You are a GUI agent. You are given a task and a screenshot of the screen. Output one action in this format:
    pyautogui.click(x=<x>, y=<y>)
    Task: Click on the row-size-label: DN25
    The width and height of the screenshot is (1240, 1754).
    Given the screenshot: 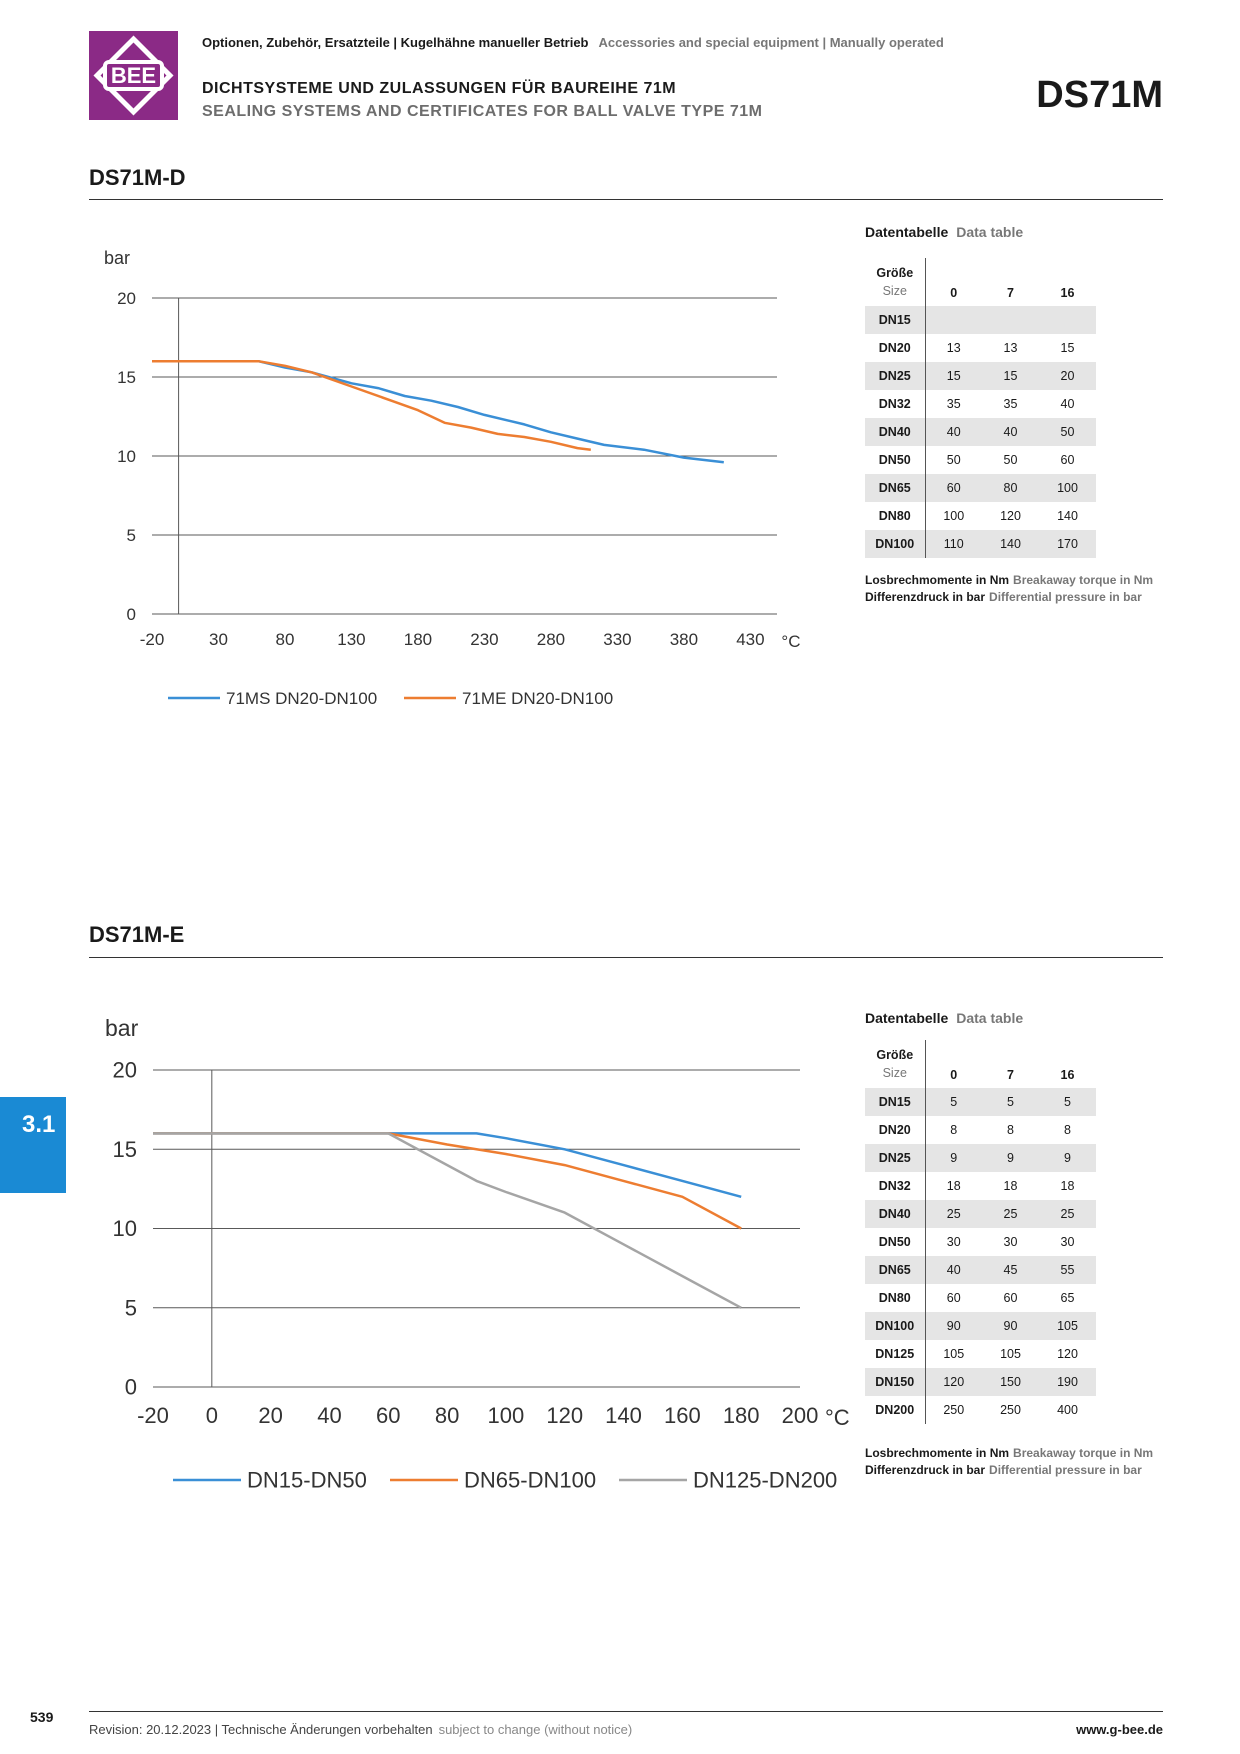 What is the action you would take?
    pyautogui.click(x=895, y=376)
    